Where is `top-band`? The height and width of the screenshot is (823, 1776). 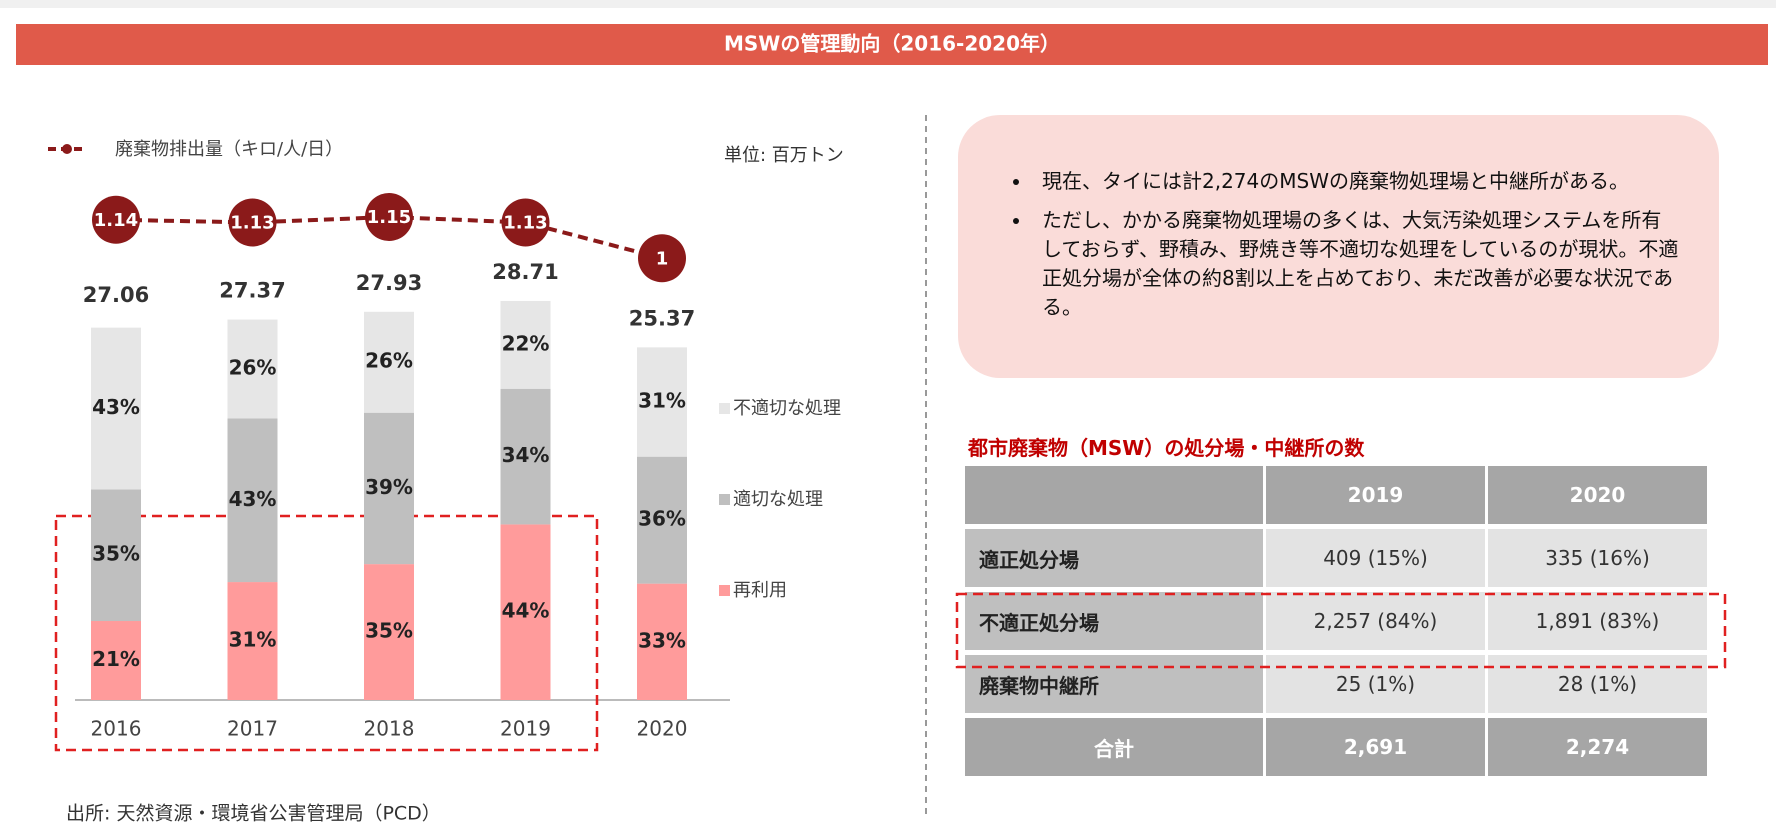 top-band is located at coordinates (888, 4).